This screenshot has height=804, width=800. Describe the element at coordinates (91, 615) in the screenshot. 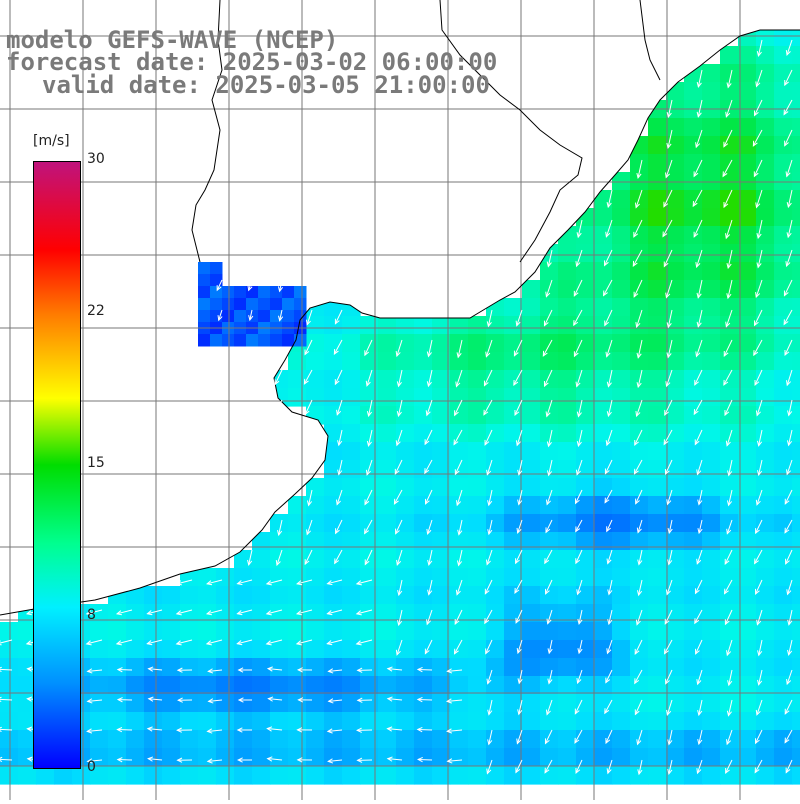

I see `colorbar-tick-8: 8` at that location.